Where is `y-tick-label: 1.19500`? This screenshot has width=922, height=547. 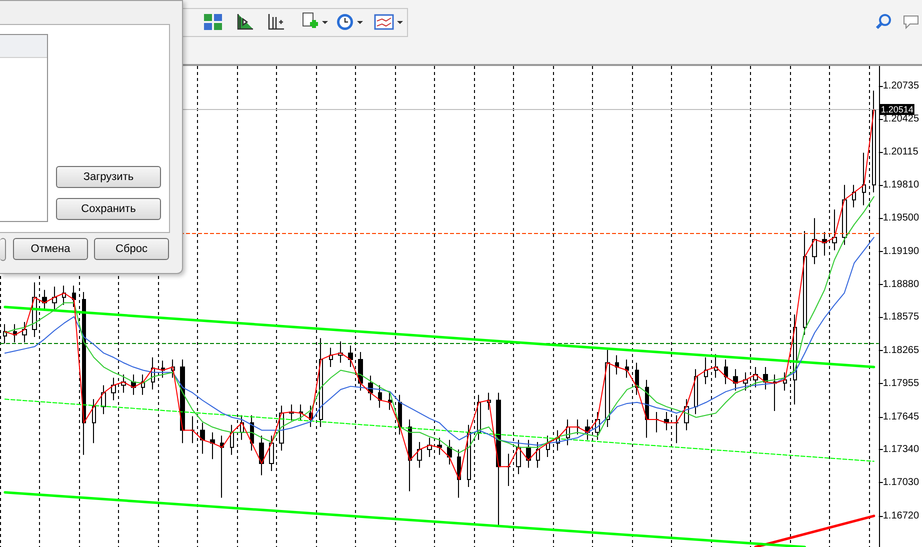
y-tick-label: 1.19500 is located at coordinates (901, 218).